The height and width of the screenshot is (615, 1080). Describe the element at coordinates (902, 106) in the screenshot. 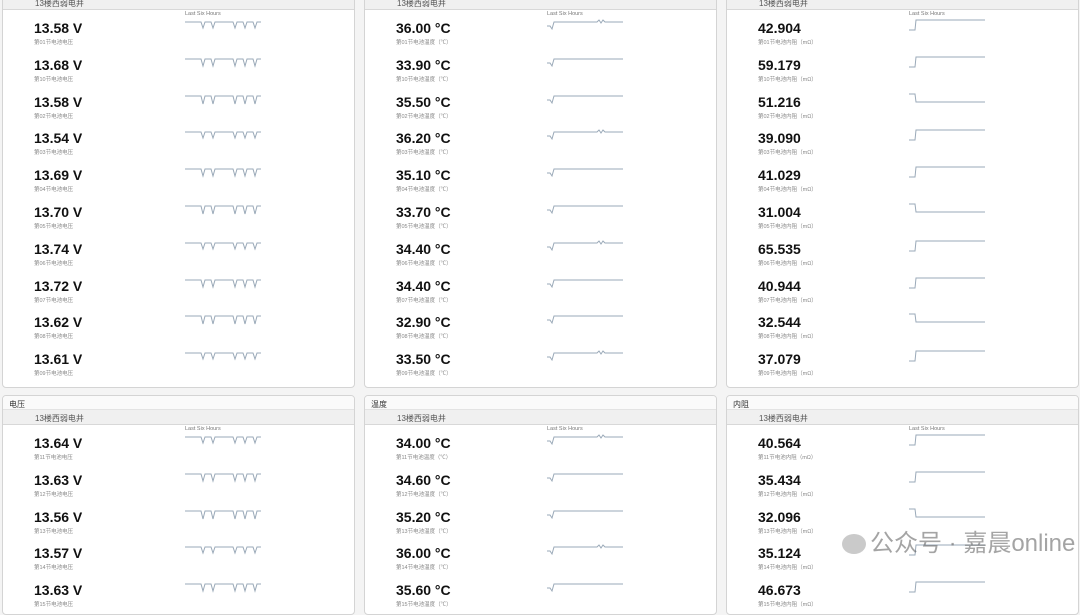

I see `metric-row: 51.216 第02节电池内阻（mΩ）` at that location.